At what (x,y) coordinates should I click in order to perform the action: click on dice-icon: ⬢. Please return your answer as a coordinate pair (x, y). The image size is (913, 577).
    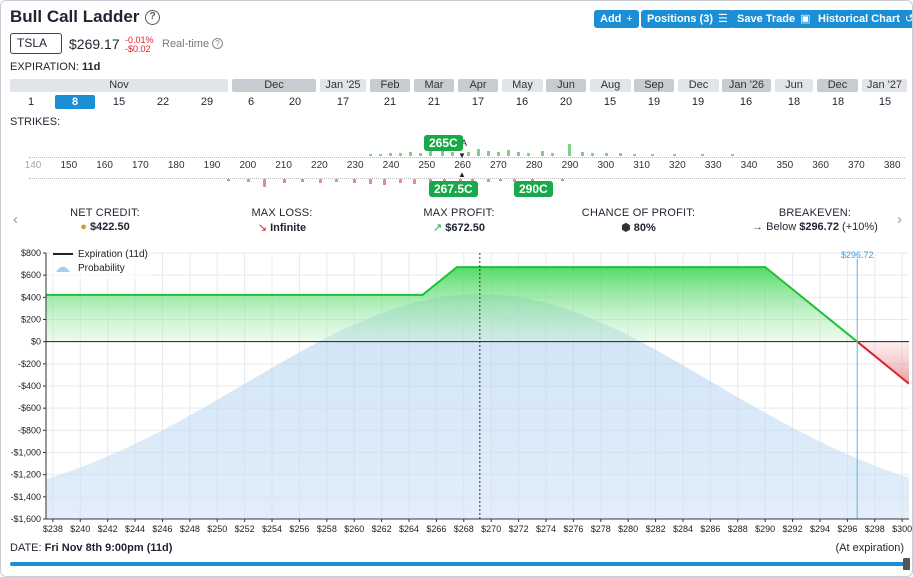
    Looking at the image, I should click on (626, 228).